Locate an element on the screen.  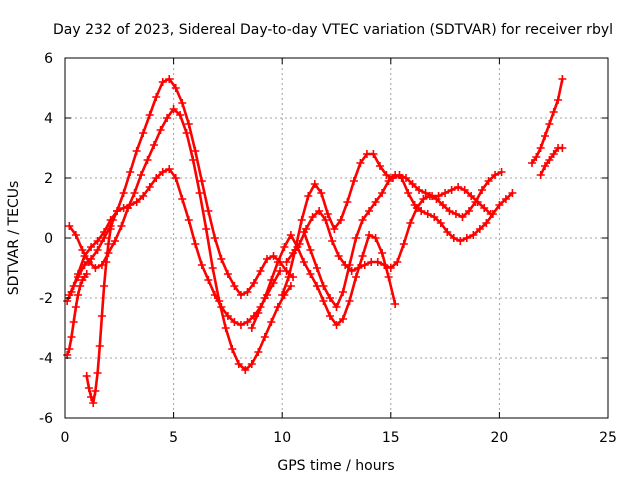
x-tick-label: 25 is located at coordinates (608, 438).